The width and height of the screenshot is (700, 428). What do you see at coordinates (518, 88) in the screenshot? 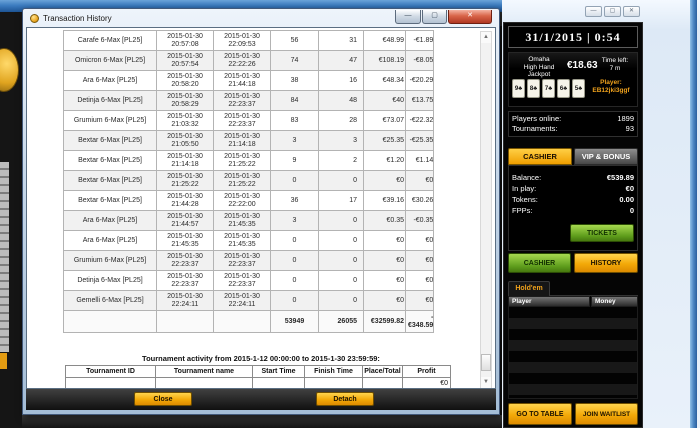
I see `playing-card: 9♣` at bounding box center [518, 88].